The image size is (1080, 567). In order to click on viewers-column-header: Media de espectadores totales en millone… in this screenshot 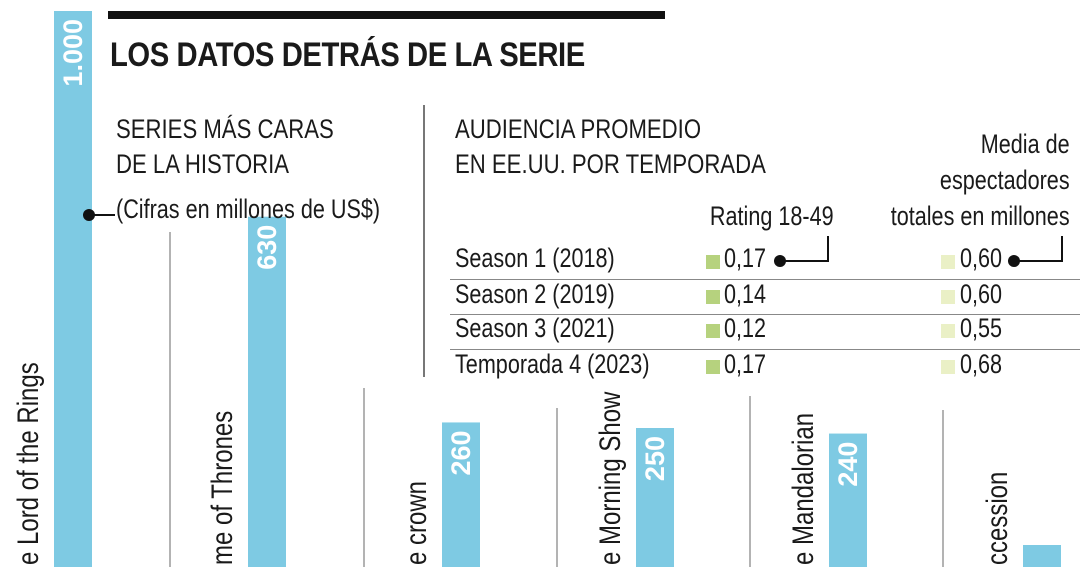, I will do `click(980, 180)`.